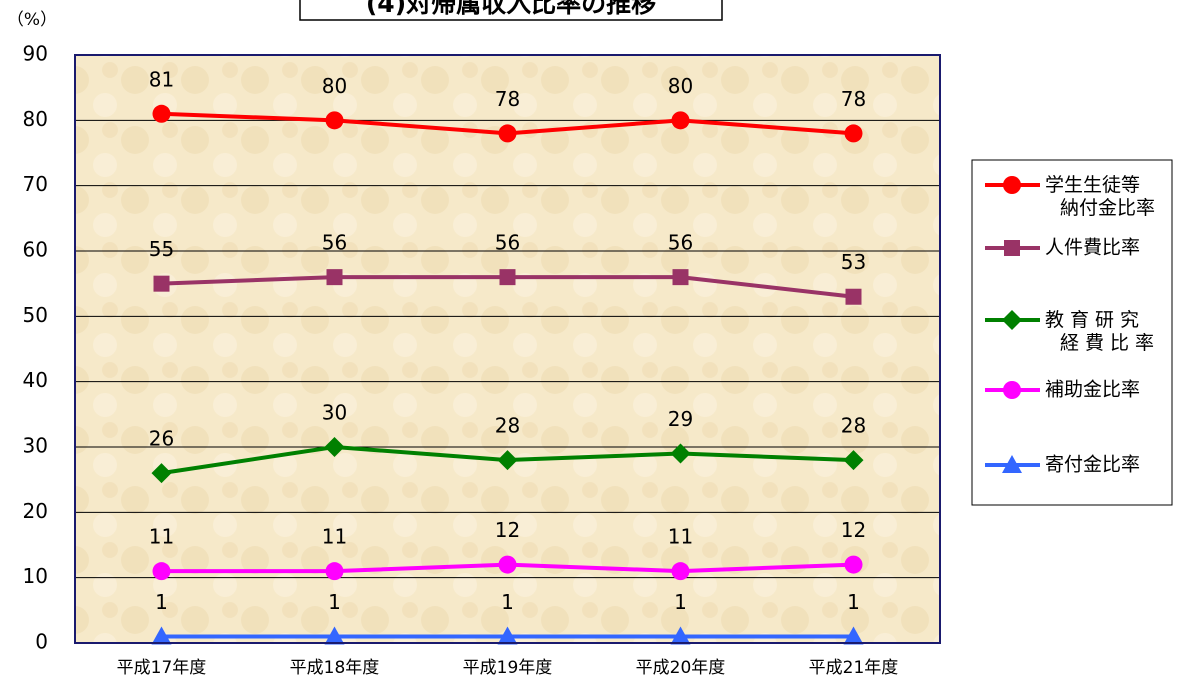 This screenshot has height=688, width=1182. I want to click on legend-box, so click(1072, 332).